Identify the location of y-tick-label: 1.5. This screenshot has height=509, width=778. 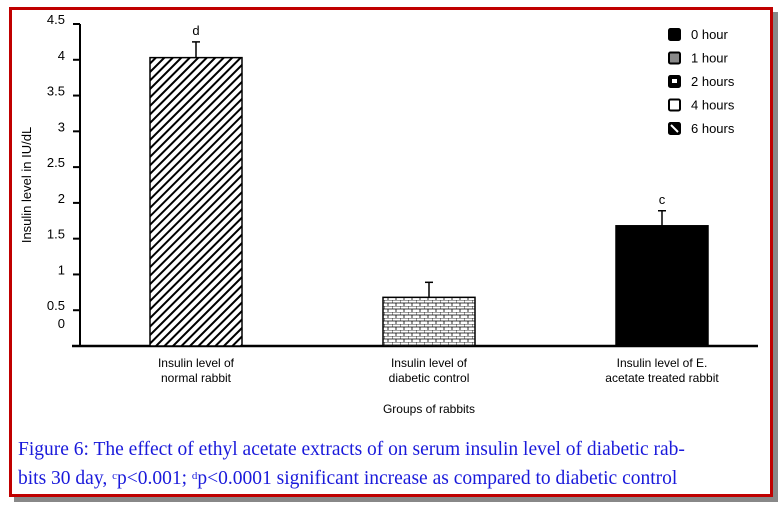
(56, 234).